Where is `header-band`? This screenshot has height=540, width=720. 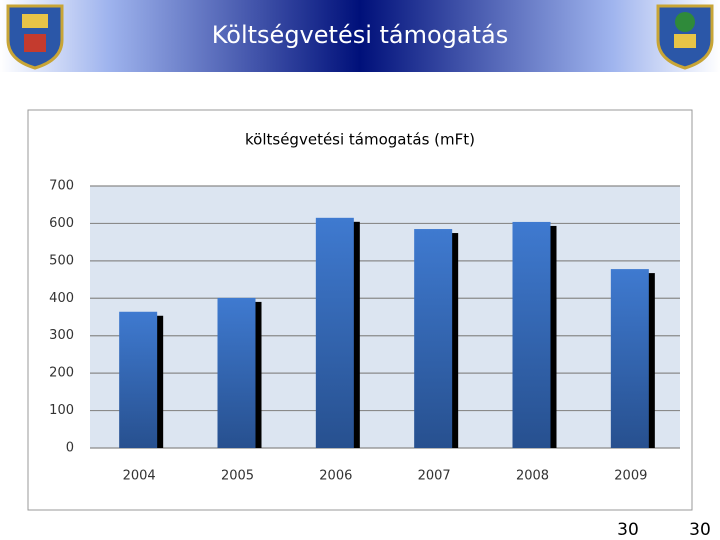
header-band is located at coordinates (360, 36).